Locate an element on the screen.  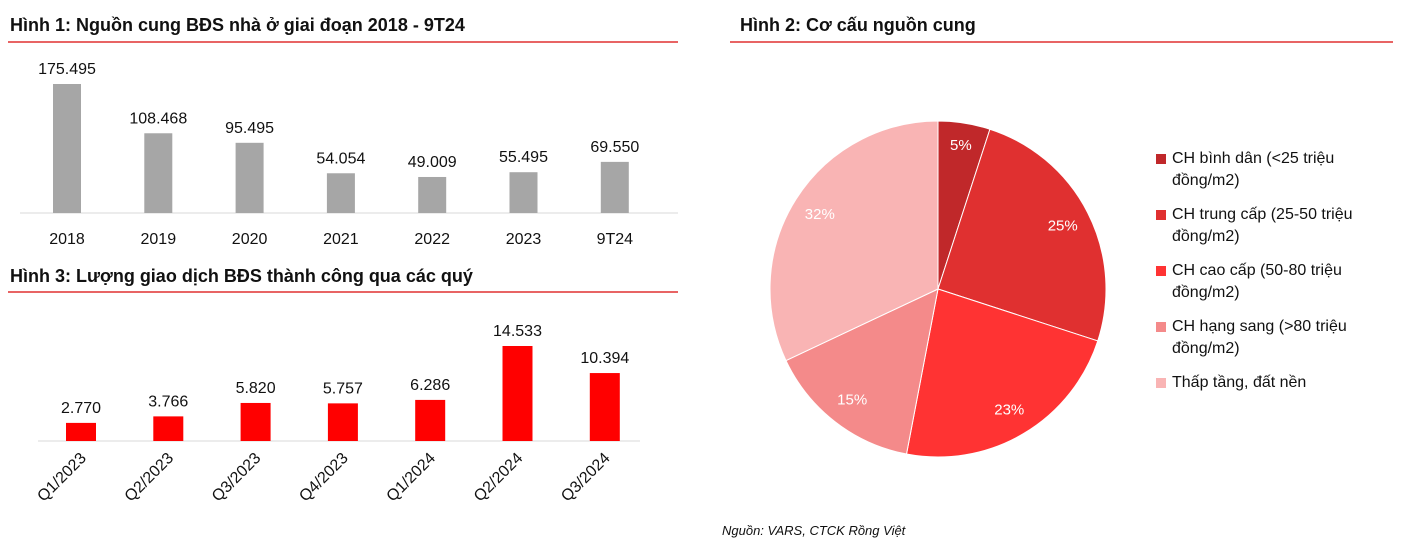
data-label: 49.009 is located at coordinates (432, 162).